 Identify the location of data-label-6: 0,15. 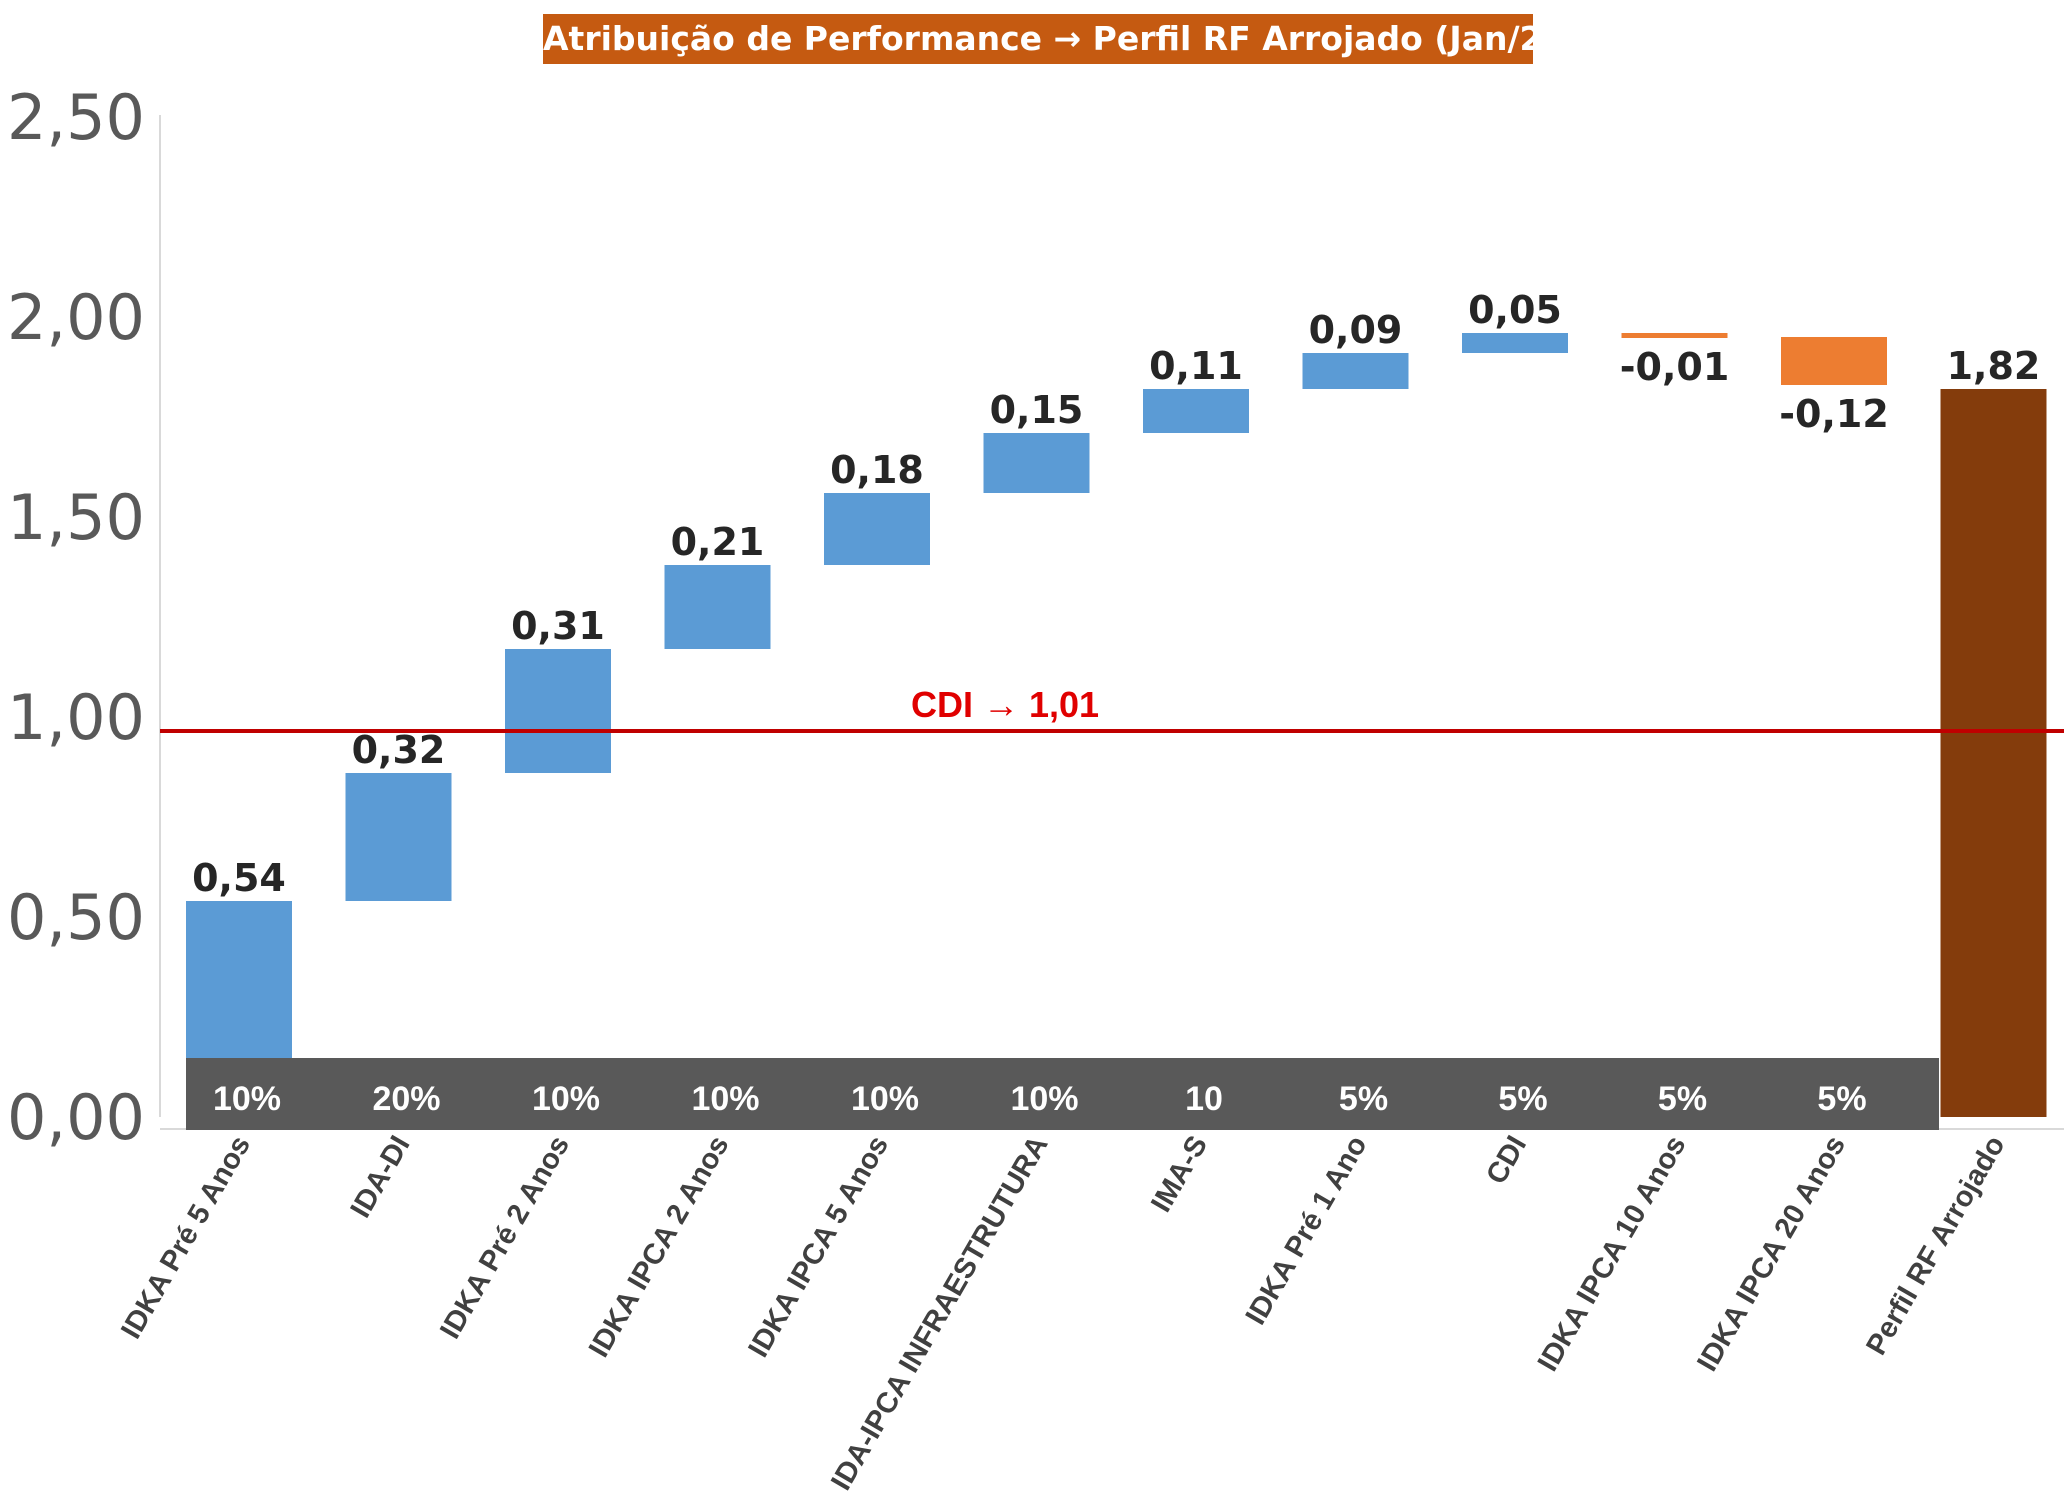
(1037, 410).